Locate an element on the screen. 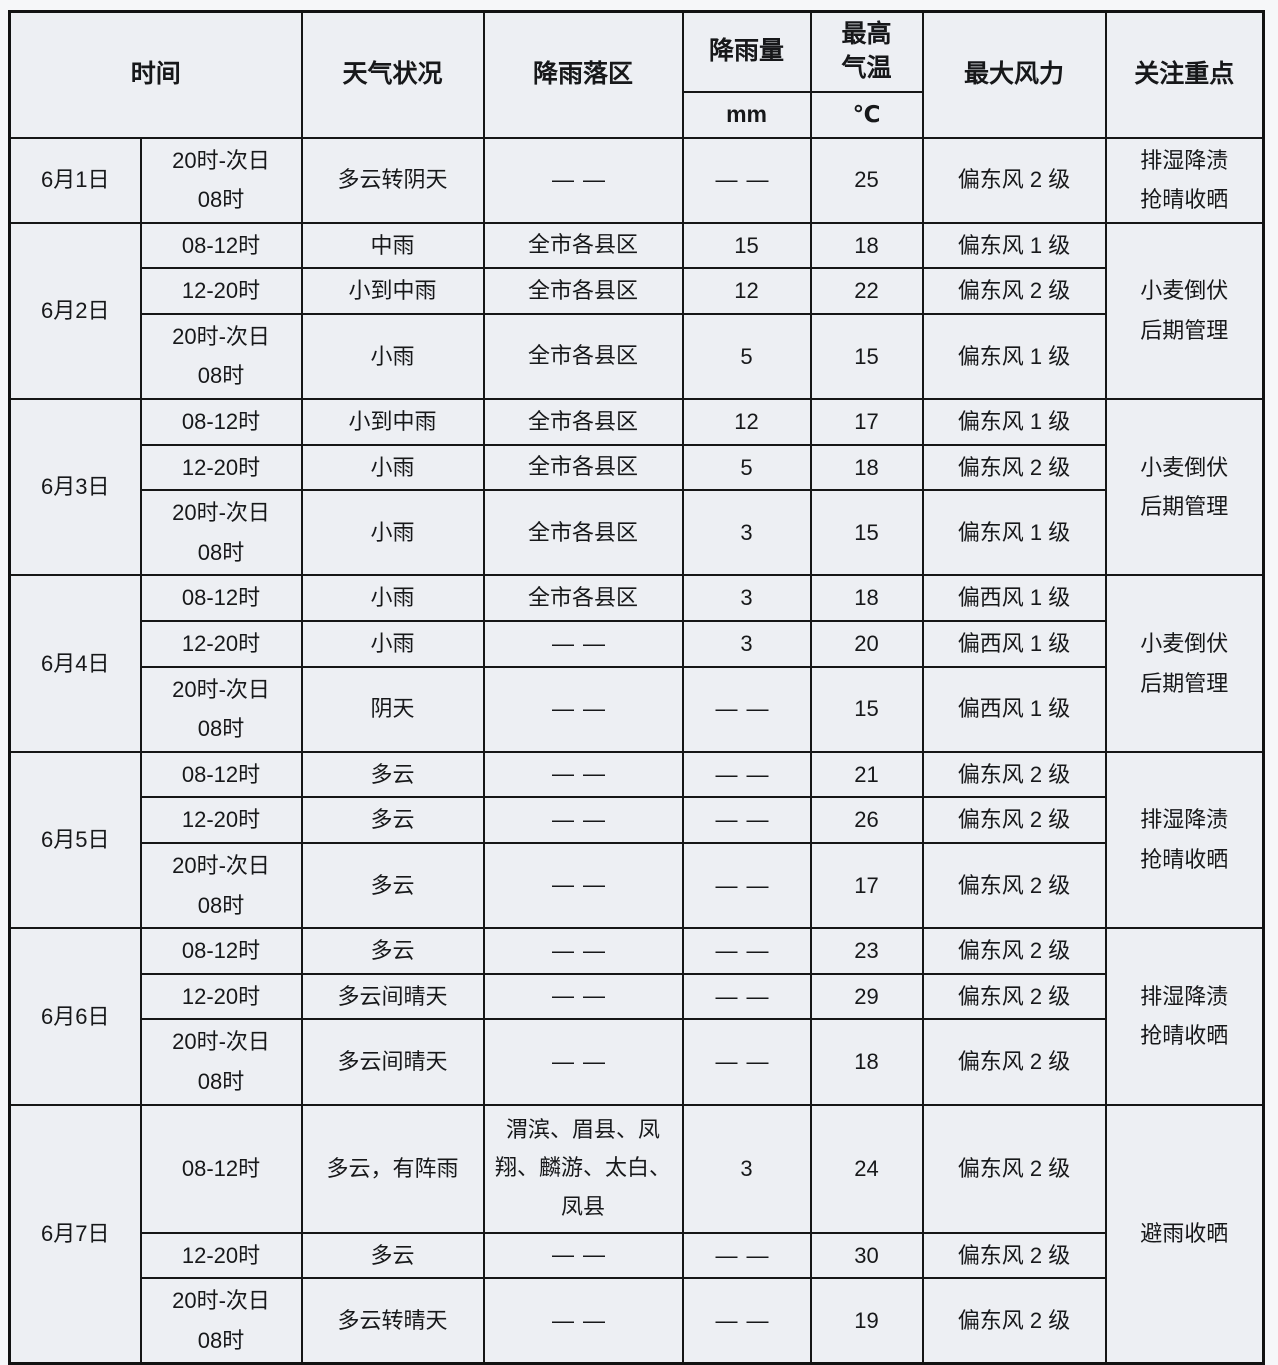  table-row: 12-20时 小雨 全市各县区 5 18 偏东风 2 级 is located at coordinates (637, 467).